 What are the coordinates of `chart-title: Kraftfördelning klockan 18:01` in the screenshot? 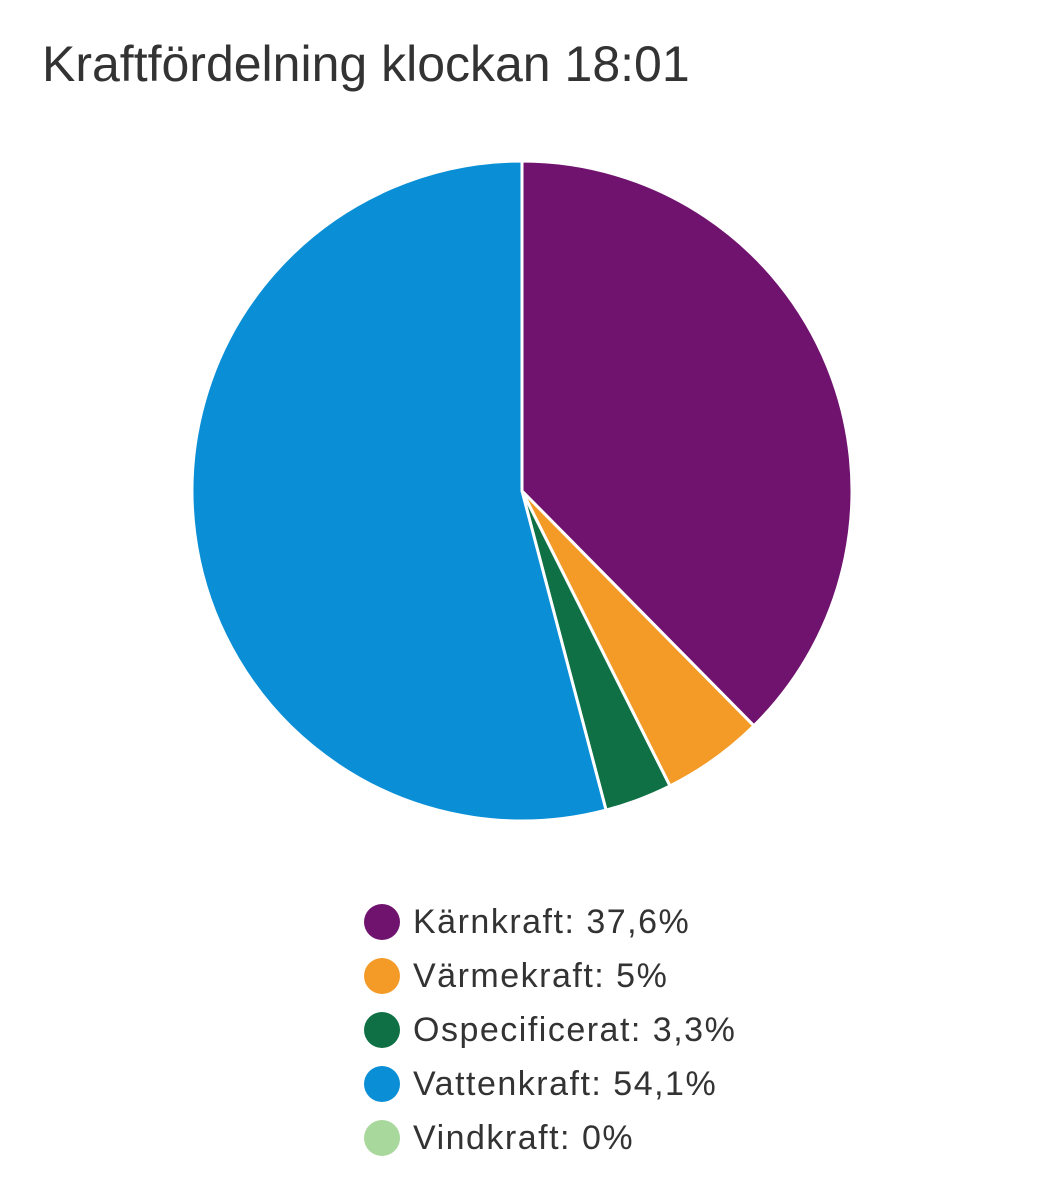 It's located at (366, 64).